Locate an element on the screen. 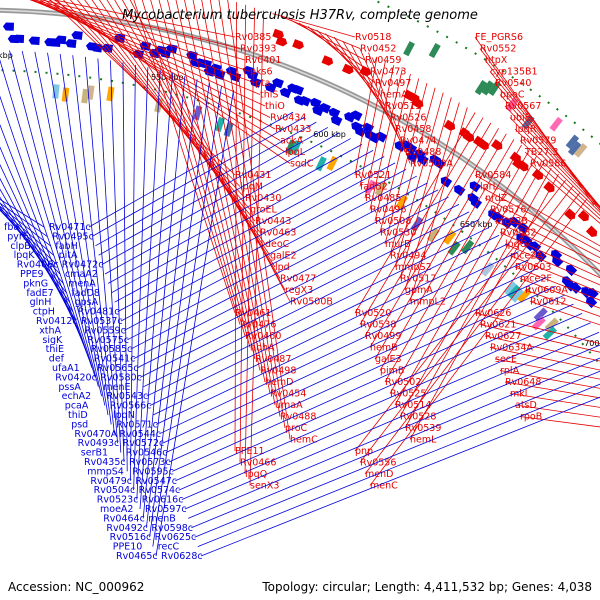 This screenshot has width=600, height=600. reverse-gene-label: Rv0628c is located at coordinates (182, 556).